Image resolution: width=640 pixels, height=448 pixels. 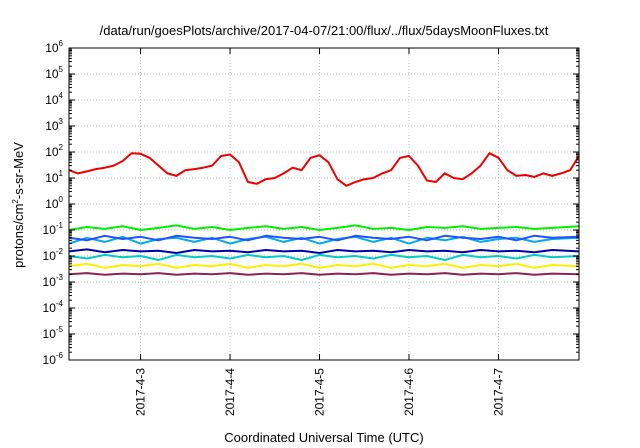 What do you see at coordinates (18, 205) in the screenshot?
I see `y-axis-label: protons/cm2-s-sr-MeV` at bounding box center [18, 205].